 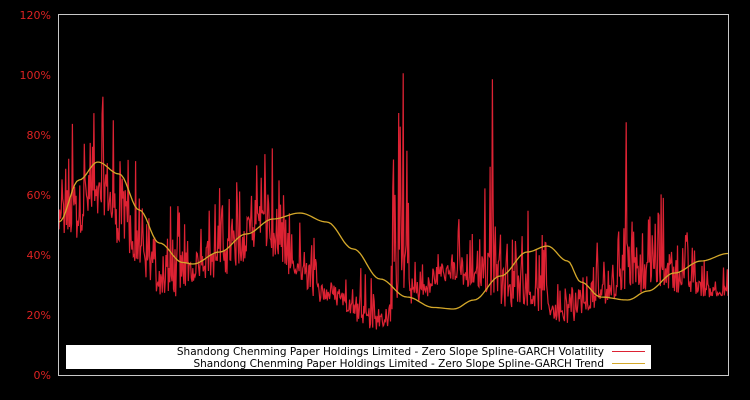 I want to click on y-tick-label: 120%, so click(x=35, y=15).